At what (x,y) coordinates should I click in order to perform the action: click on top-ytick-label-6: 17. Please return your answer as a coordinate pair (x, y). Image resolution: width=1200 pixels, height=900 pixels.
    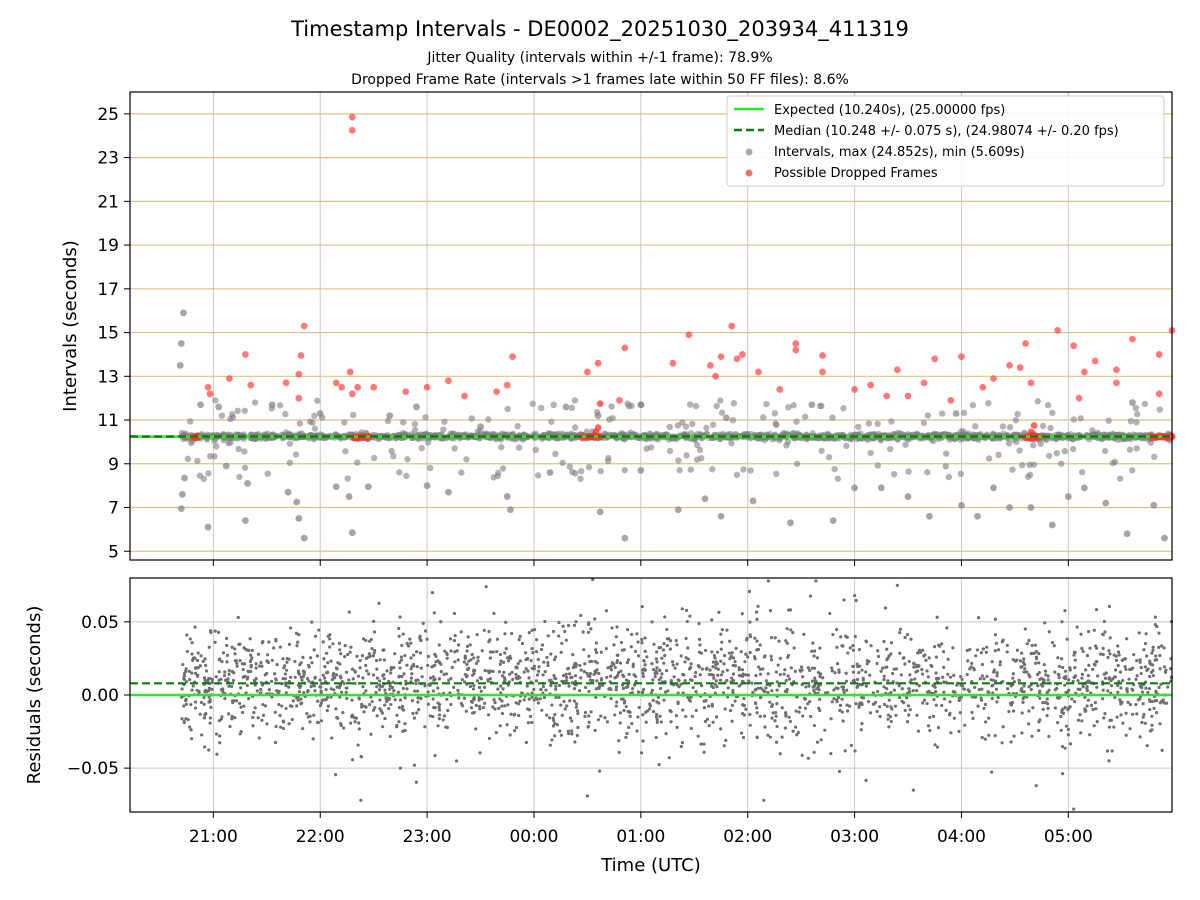
    Looking at the image, I should click on (108, 290).